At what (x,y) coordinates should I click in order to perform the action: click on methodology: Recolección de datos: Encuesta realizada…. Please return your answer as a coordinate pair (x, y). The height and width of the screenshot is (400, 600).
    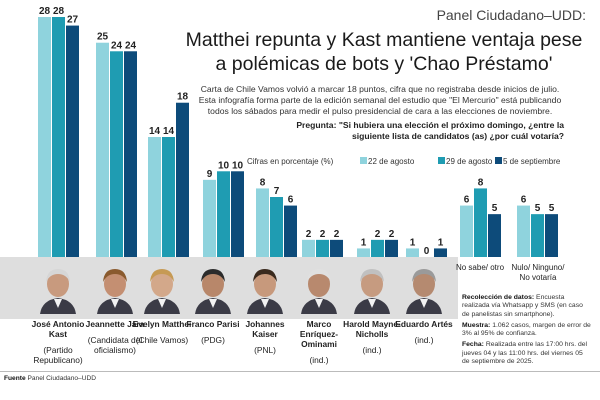
    Looking at the image, I should click on (527, 331).